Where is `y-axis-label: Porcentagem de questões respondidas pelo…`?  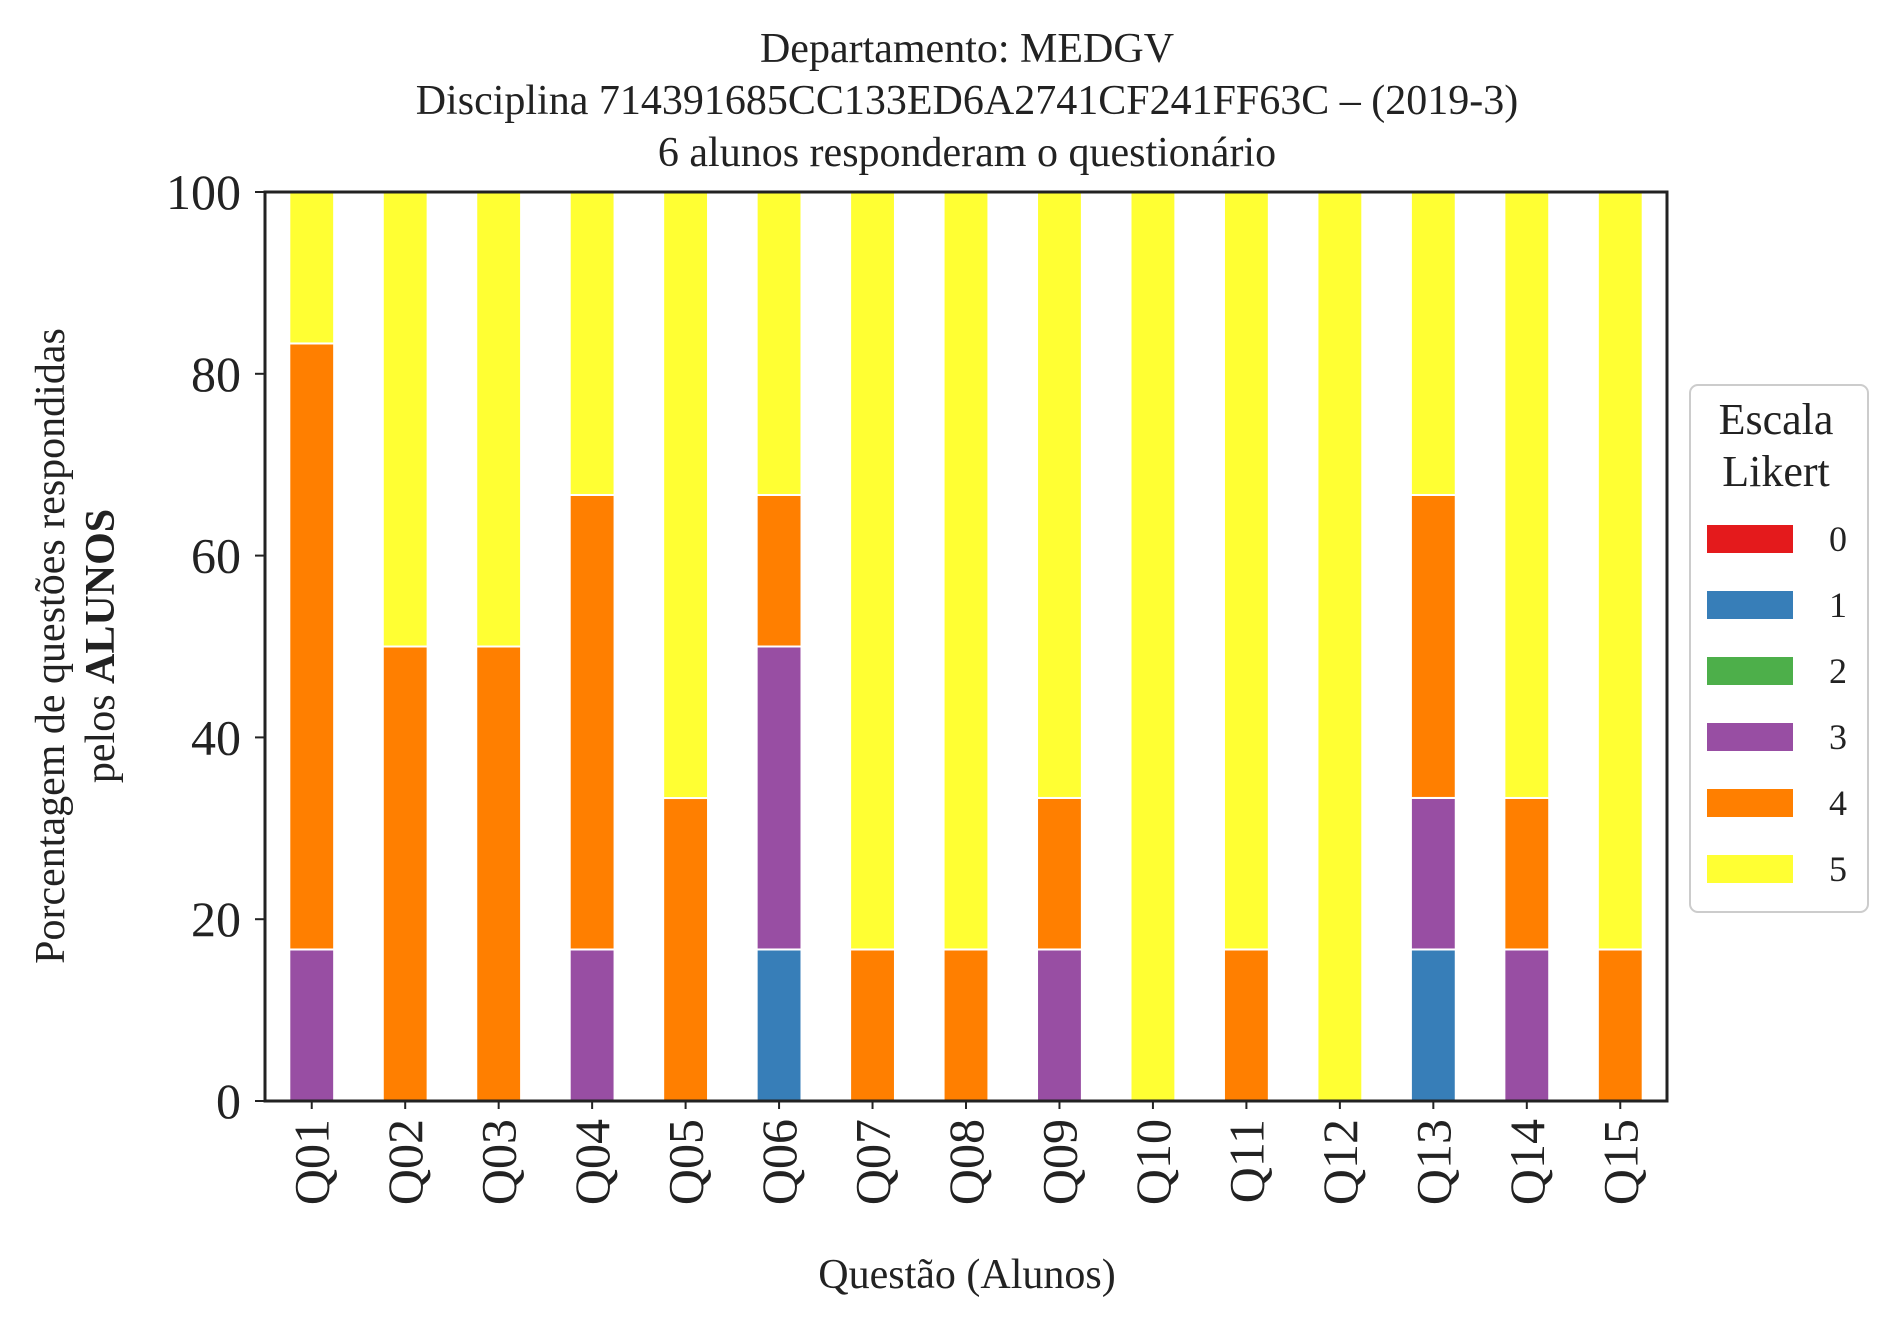 y-axis-label: Porcentagem de questões respondidas pelo… is located at coordinates (76, 646).